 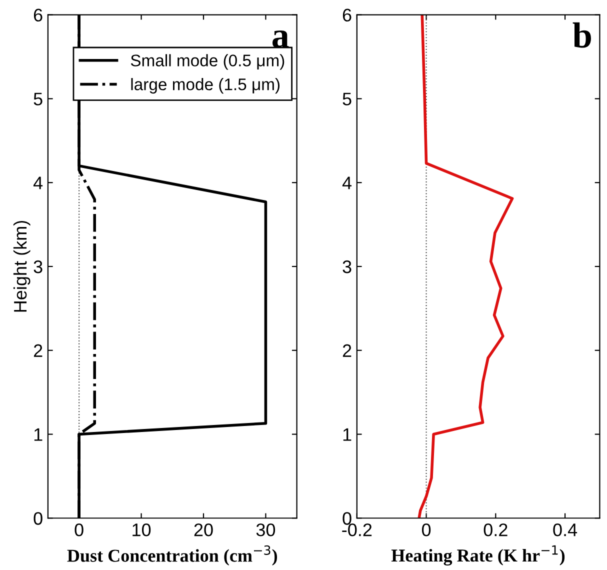 I want to click on x-tick-label: -0.2, so click(x=357, y=529).